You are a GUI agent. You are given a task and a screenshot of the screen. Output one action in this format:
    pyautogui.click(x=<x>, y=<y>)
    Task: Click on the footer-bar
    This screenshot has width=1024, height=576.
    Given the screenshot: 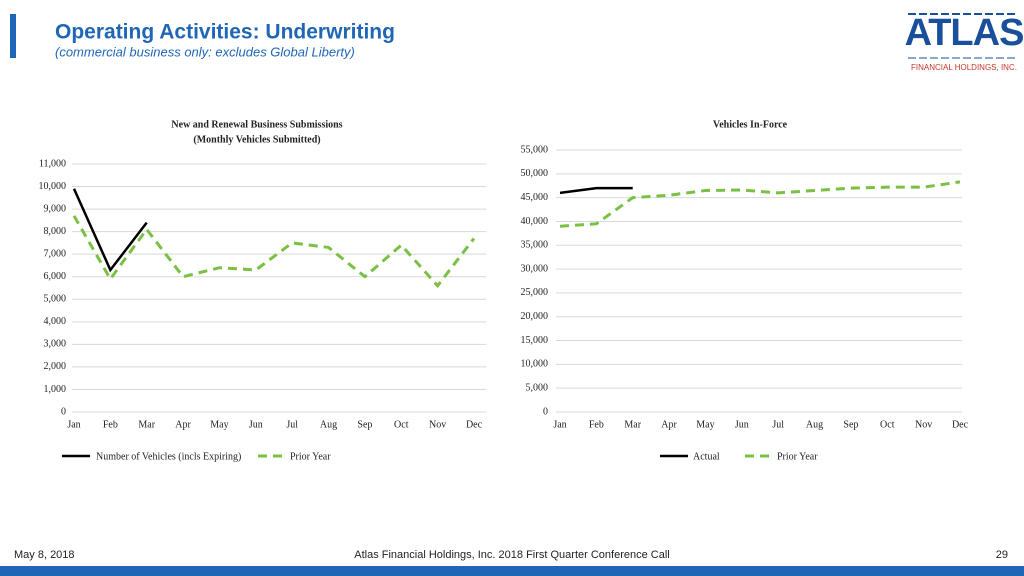 What is the action you would take?
    pyautogui.click(x=512, y=571)
    